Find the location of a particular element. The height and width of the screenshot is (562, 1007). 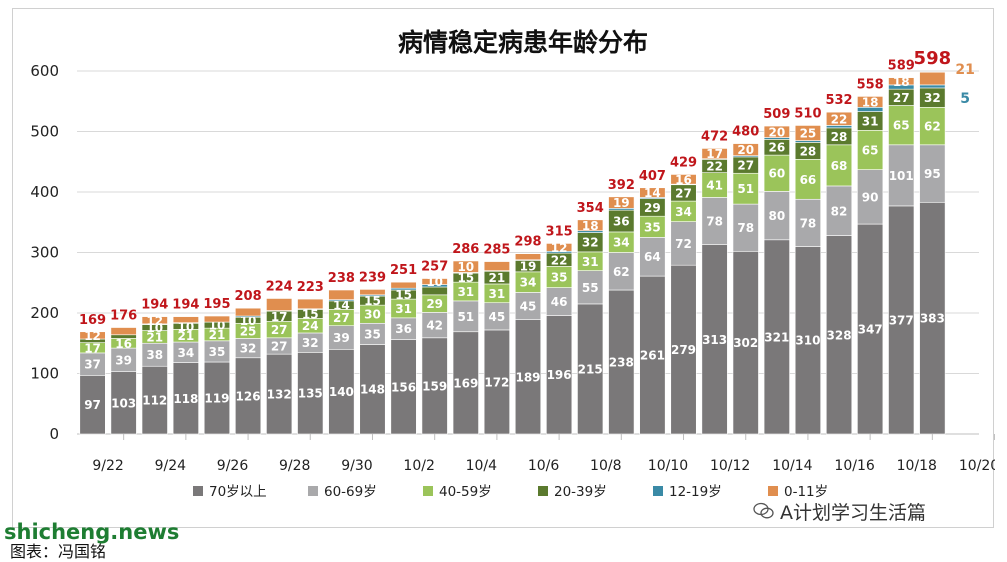

segment-label: 31 is located at coordinates (497, 294).